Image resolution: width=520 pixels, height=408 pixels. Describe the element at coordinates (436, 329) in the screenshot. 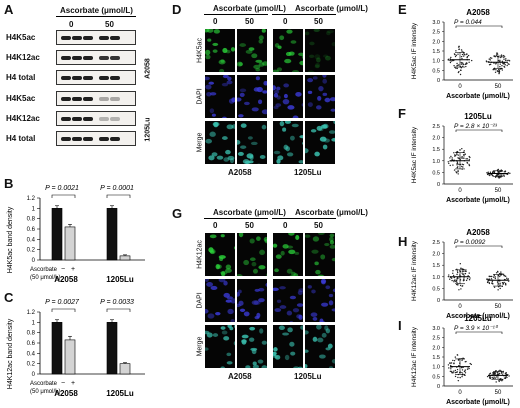

I see `y-tick-label: 3.0` at that location.